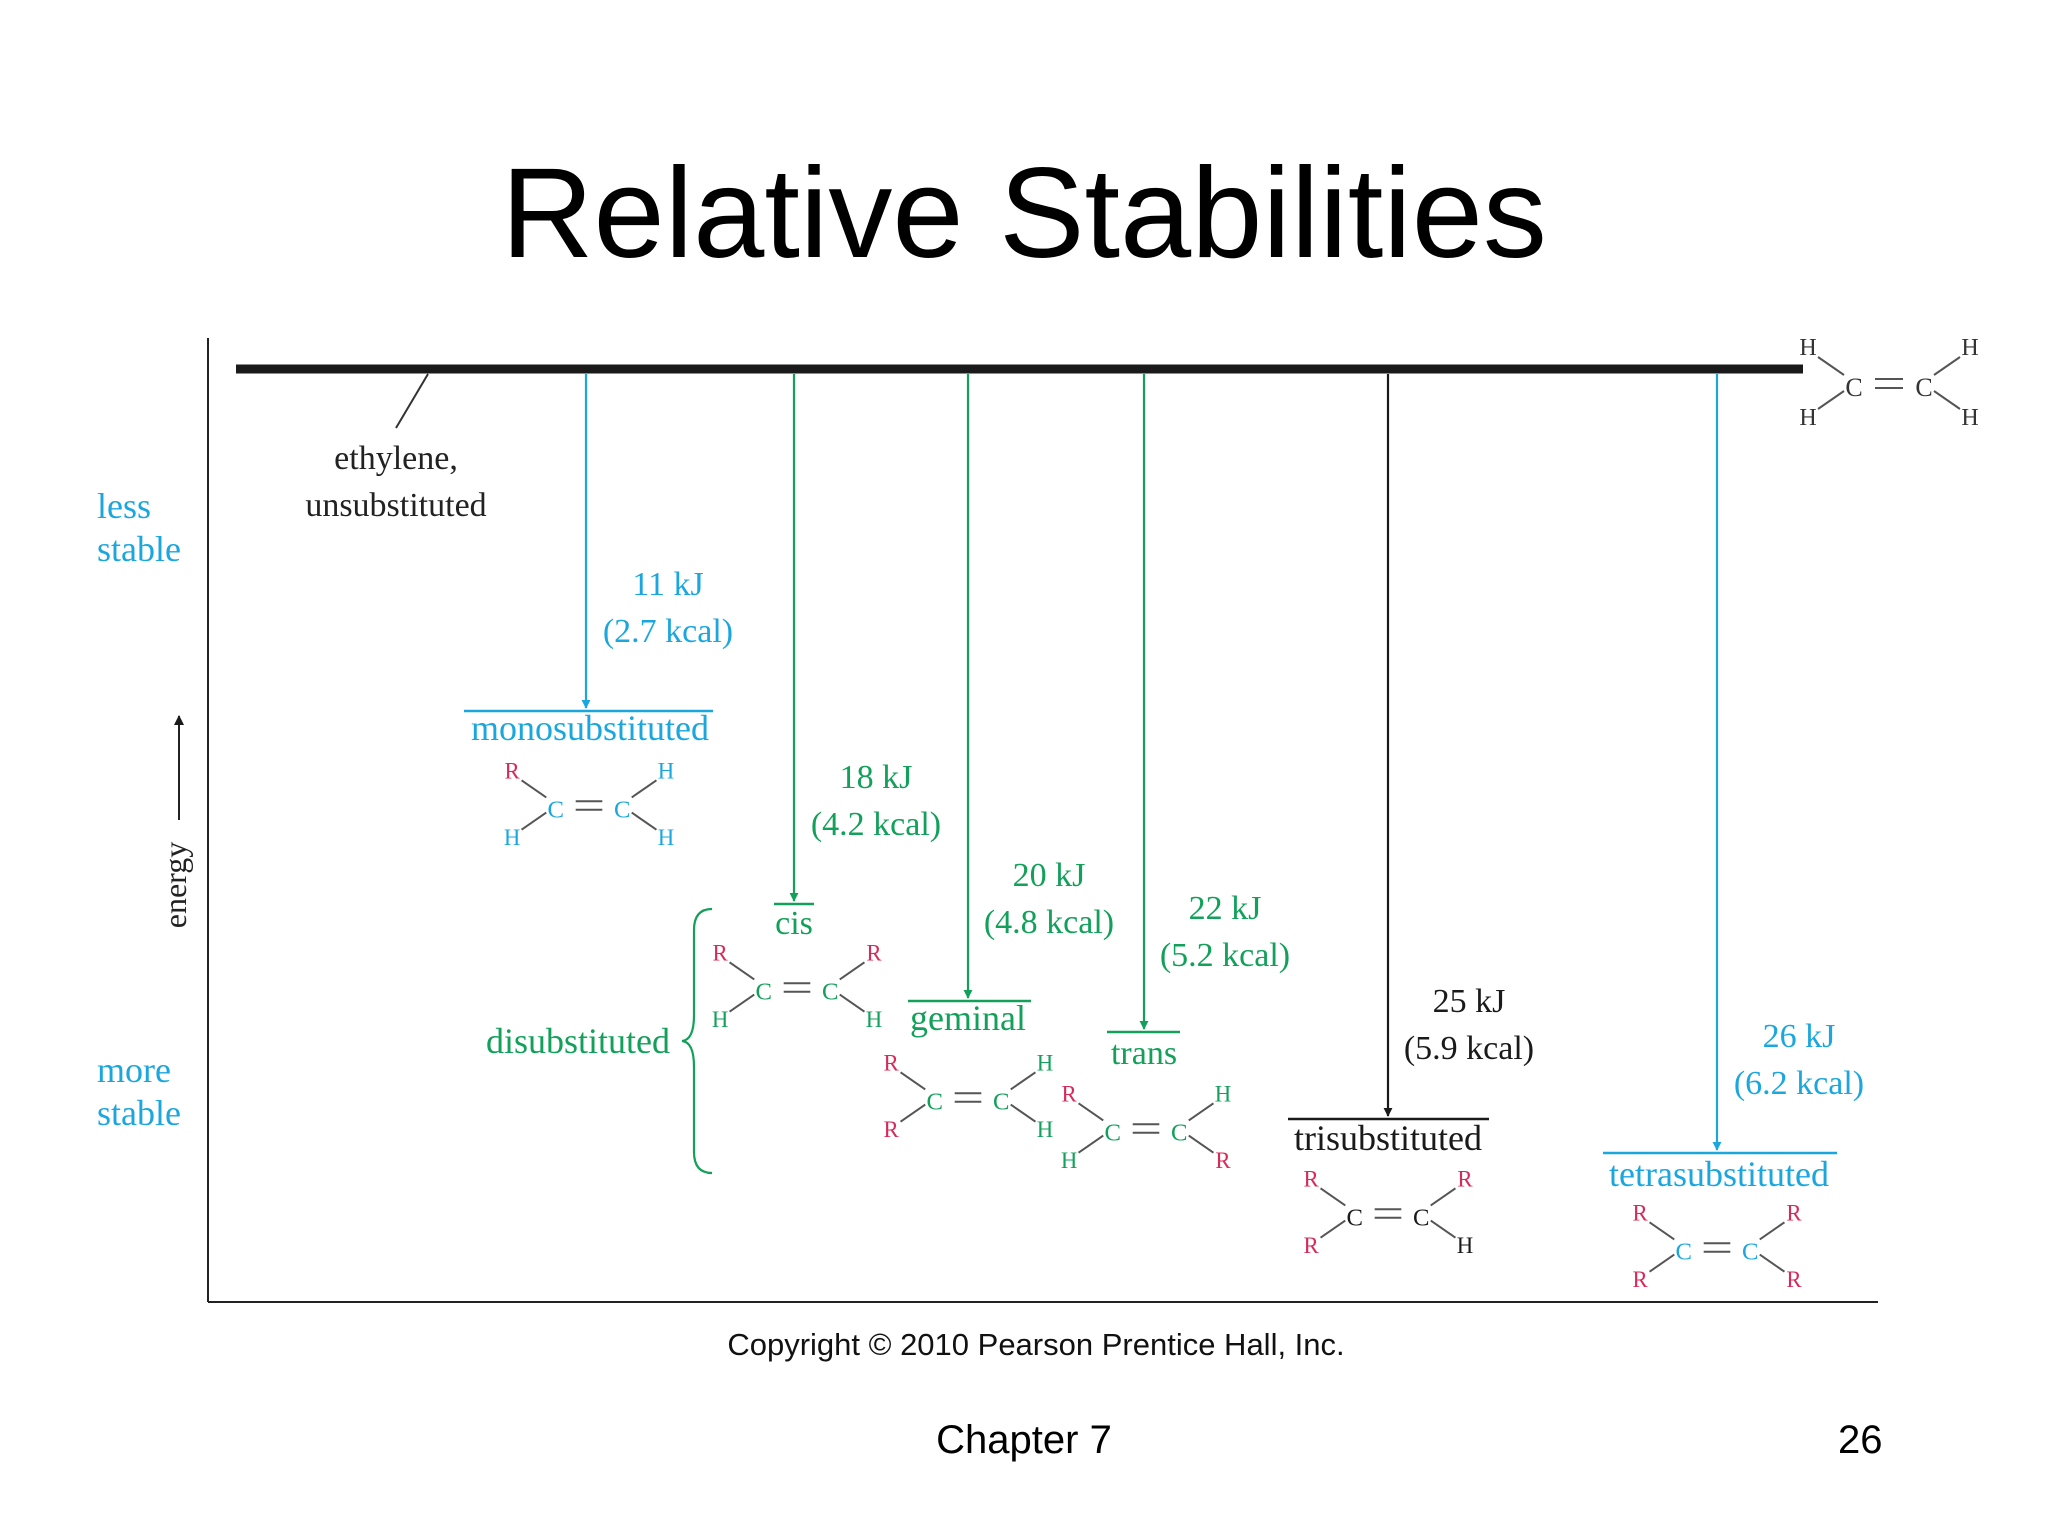 This screenshot has height=1536, width=2048. I want to click on ethylene-structure-carbon-left: C, so click(1853, 387).